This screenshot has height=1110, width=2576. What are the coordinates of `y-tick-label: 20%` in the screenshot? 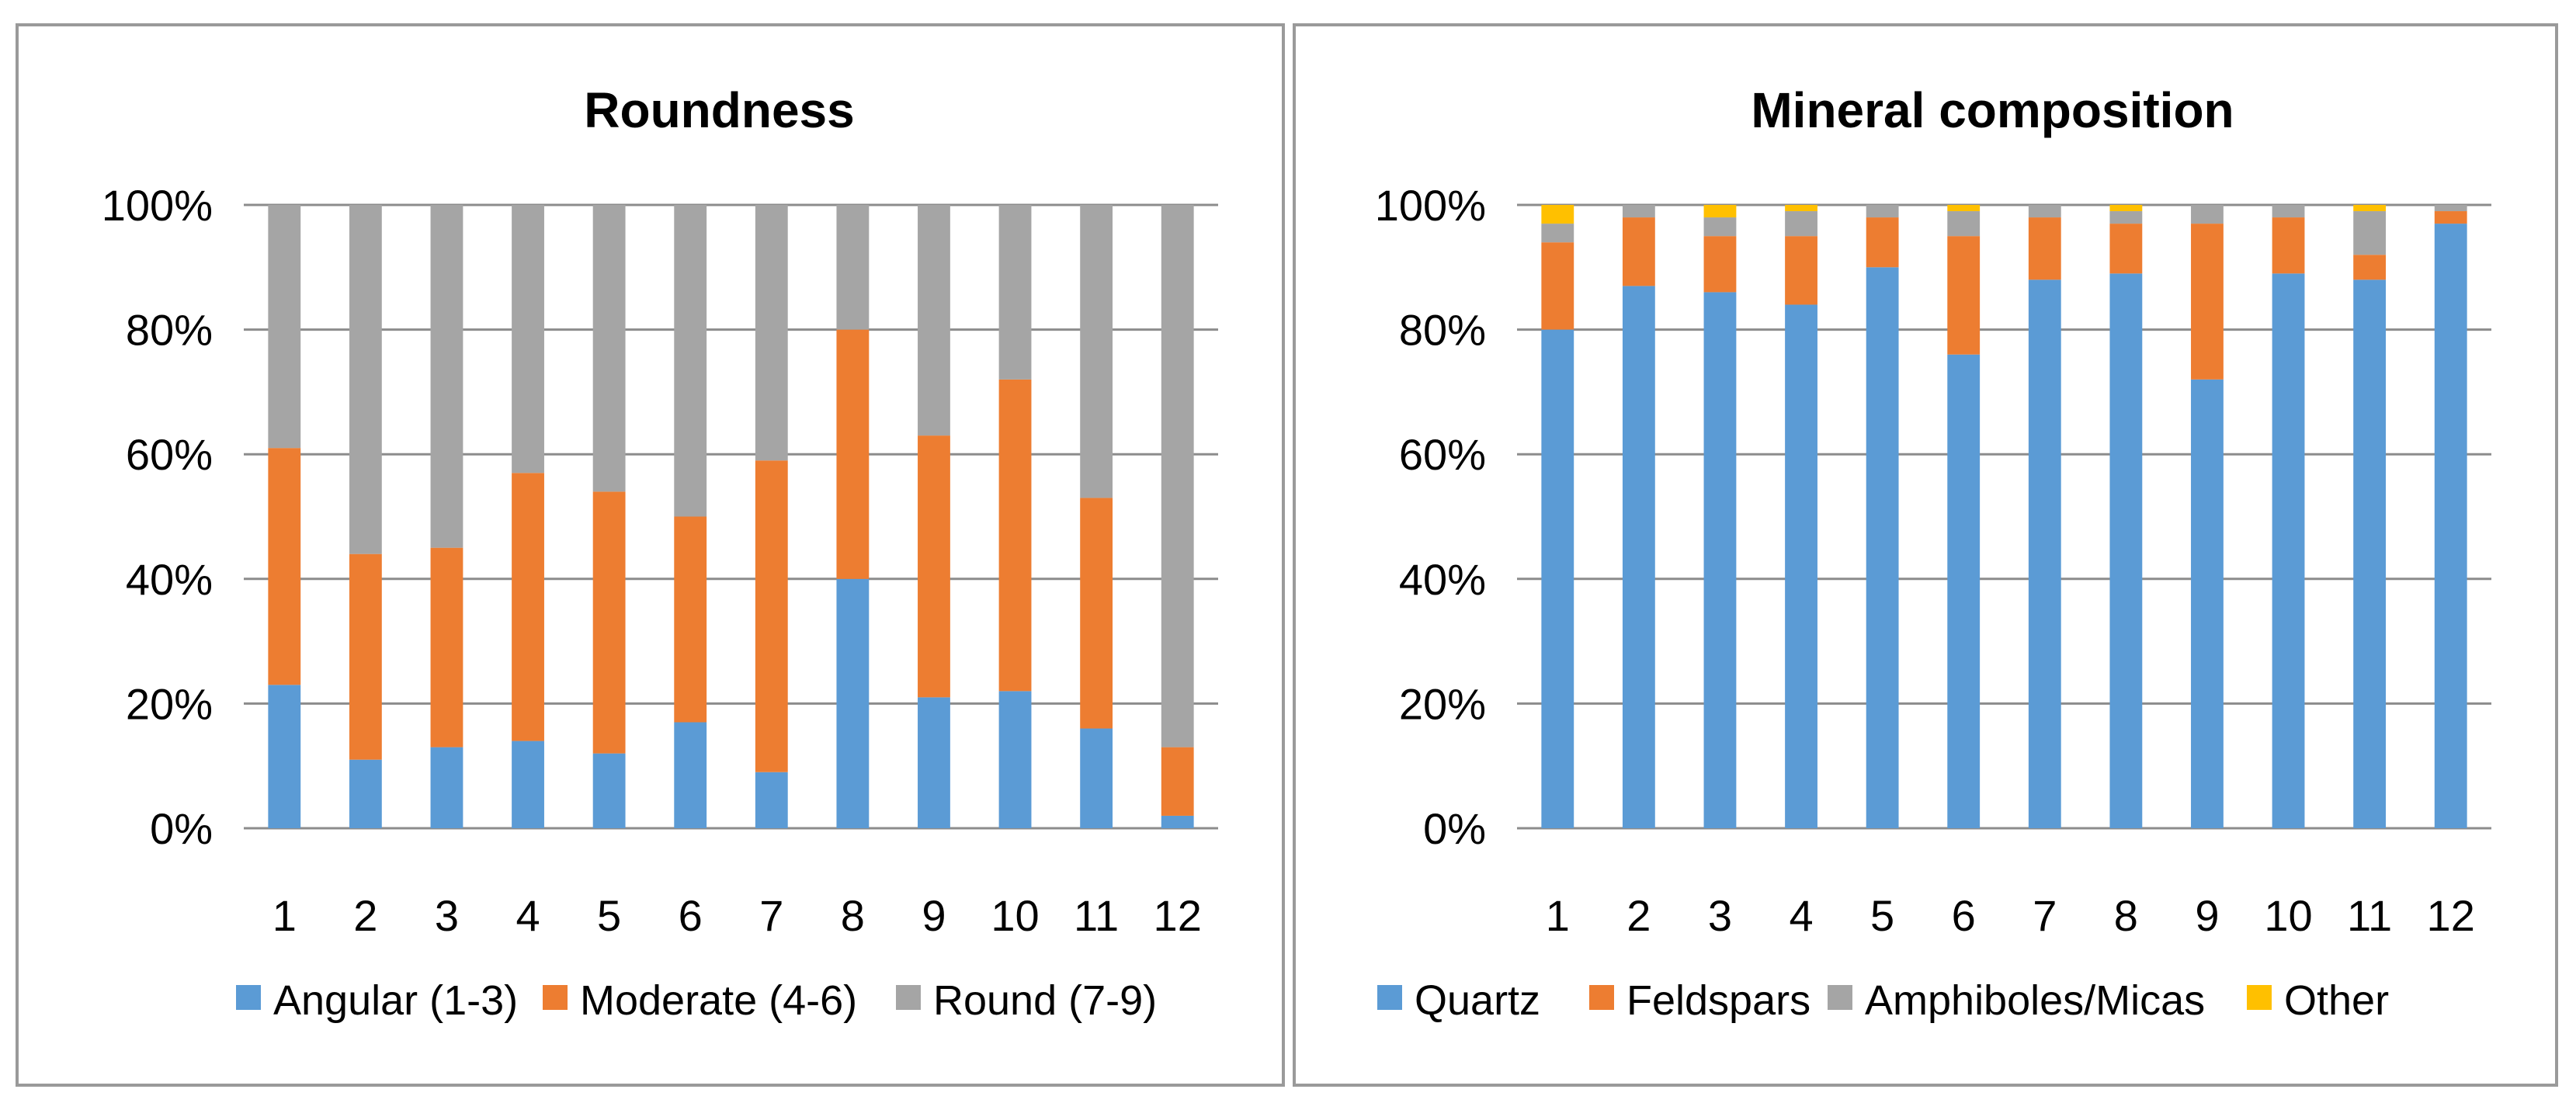 It's located at (1442, 703).